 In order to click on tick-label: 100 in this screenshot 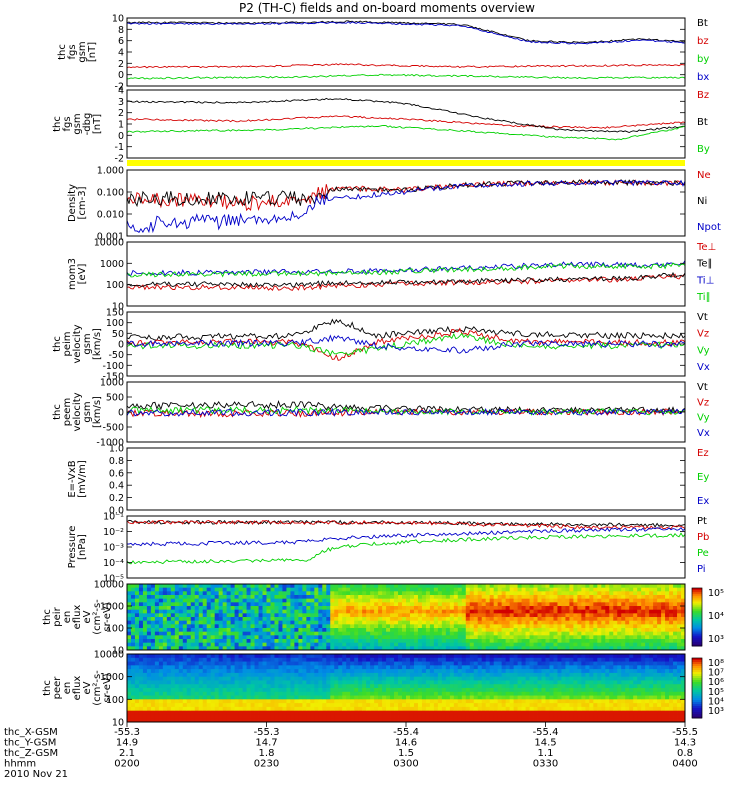, I will do `click(115, 285)`.